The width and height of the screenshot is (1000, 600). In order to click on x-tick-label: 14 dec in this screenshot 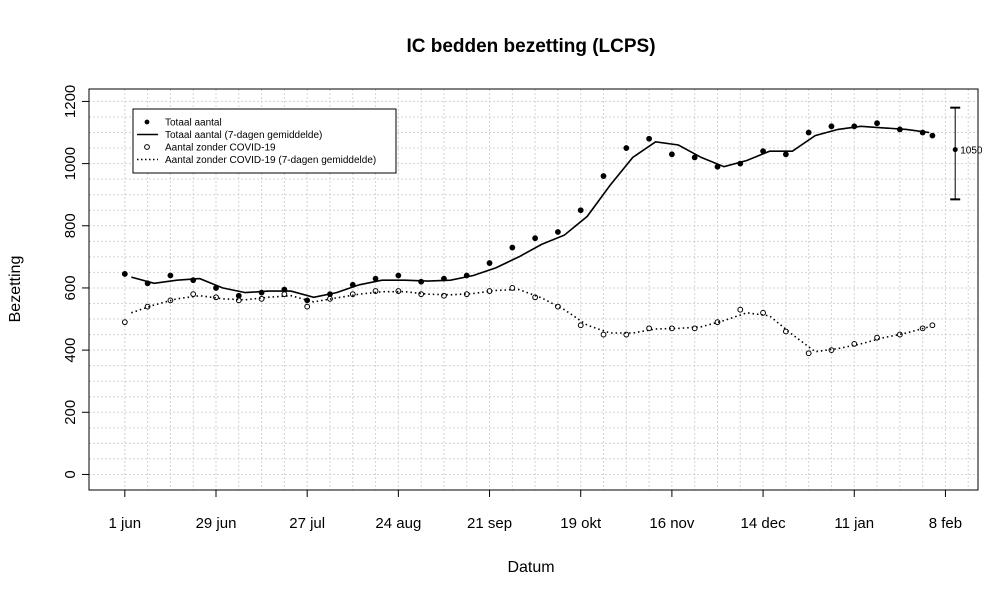, I will do `click(764, 523)`.